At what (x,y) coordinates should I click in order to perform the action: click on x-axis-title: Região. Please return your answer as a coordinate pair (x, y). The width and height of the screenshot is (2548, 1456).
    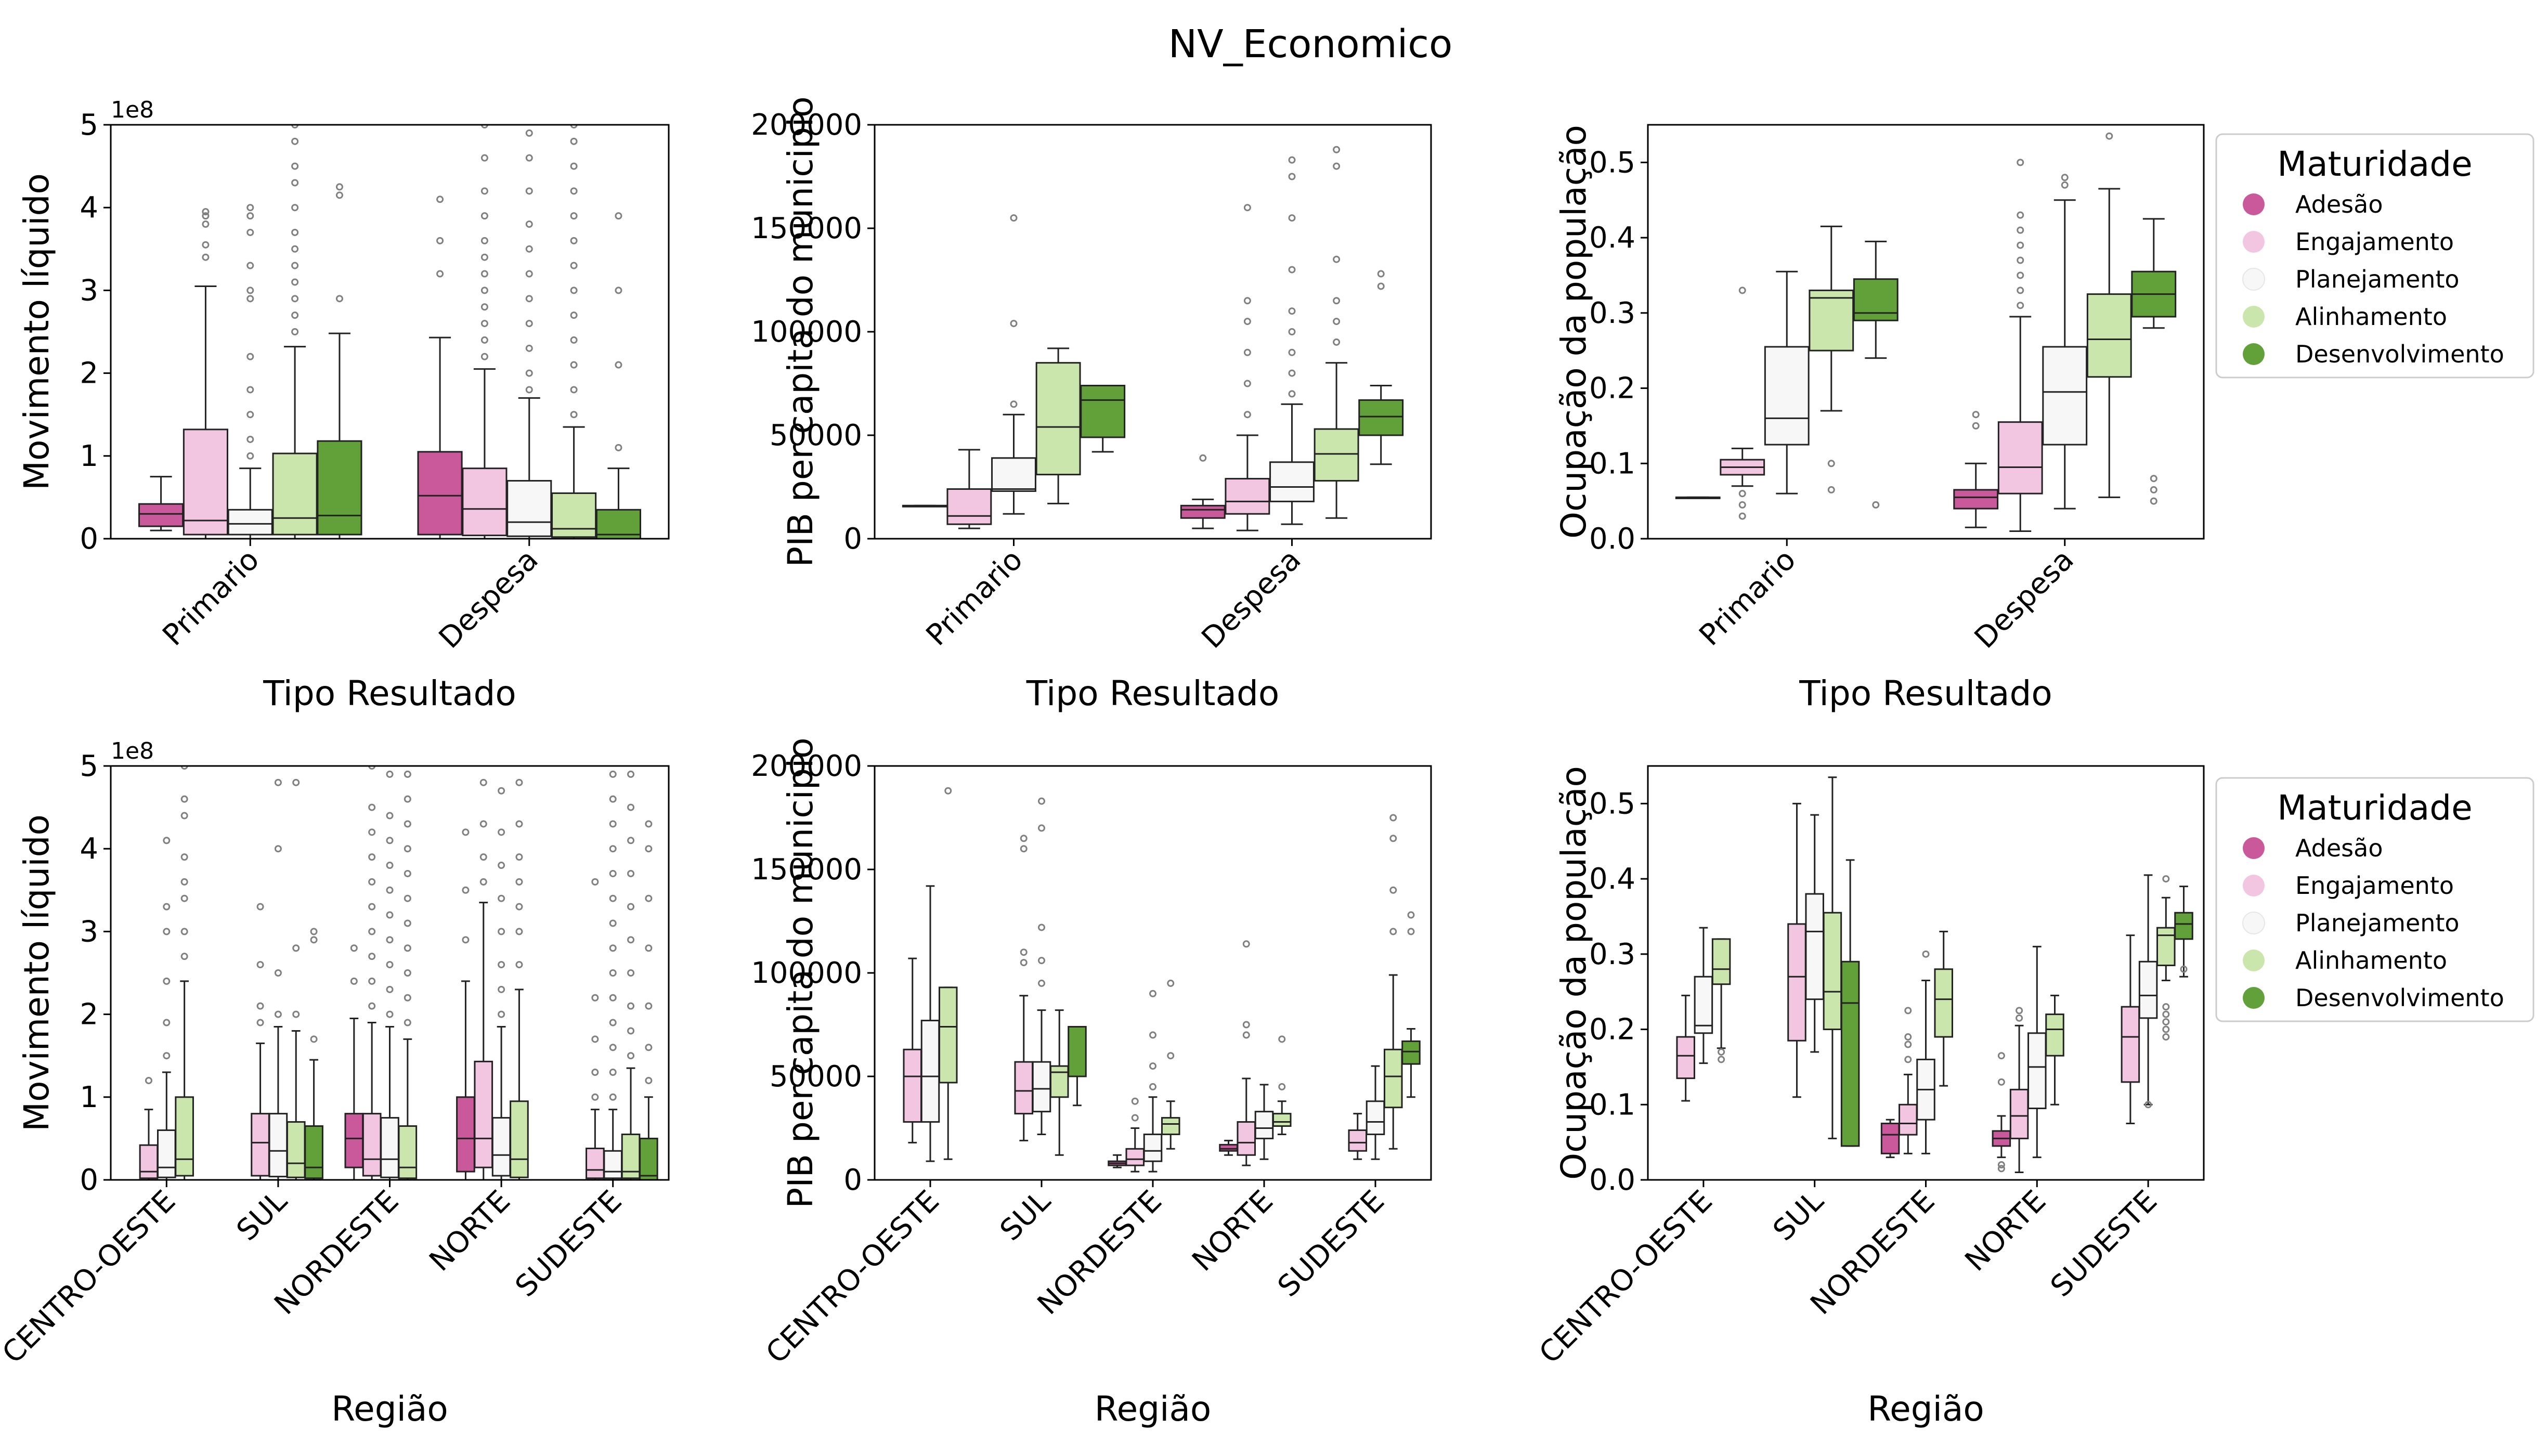
    Looking at the image, I should click on (1926, 1409).